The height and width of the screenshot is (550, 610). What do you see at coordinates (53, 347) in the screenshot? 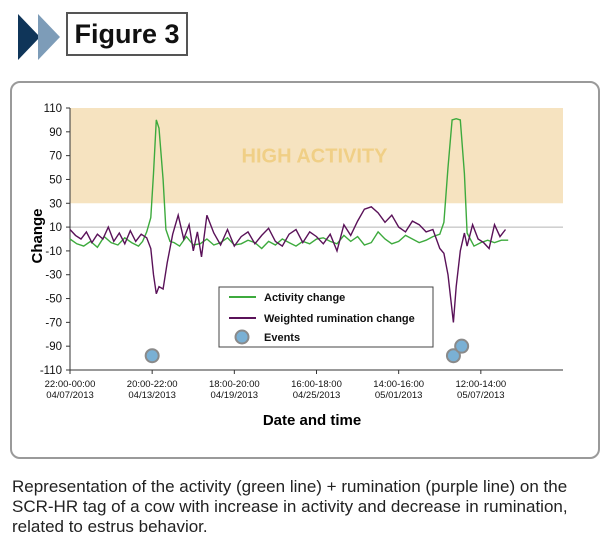
I see `y-tick-label: -90` at bounding box center [53, 347].